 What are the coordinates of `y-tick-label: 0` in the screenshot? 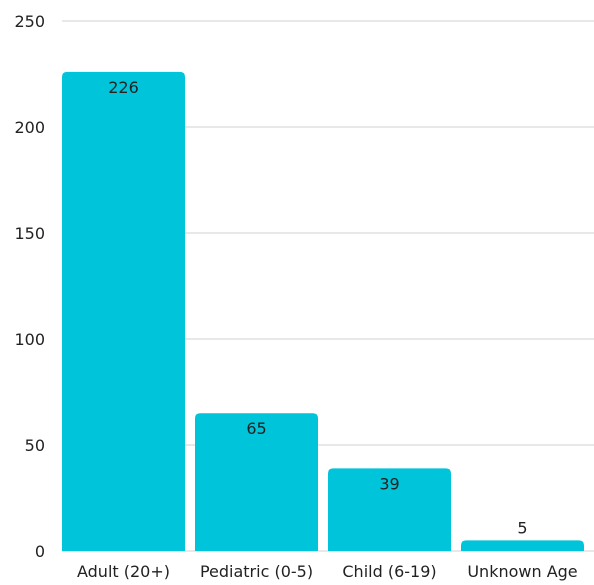 It's located at (40, 551).